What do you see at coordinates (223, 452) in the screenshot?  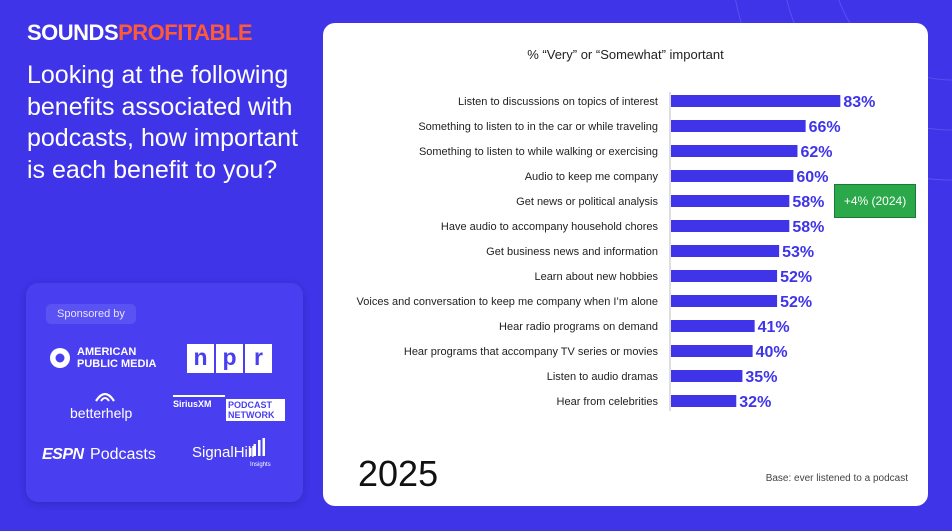 I see `signalhill-text: SignalHill` at bounding box center [223, 452].